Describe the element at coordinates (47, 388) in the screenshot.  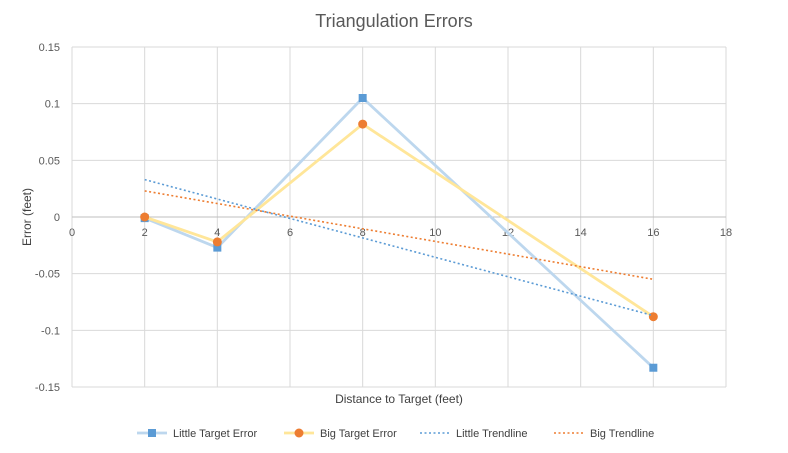
I see `y-tick-label-6: -0.15` at that location.